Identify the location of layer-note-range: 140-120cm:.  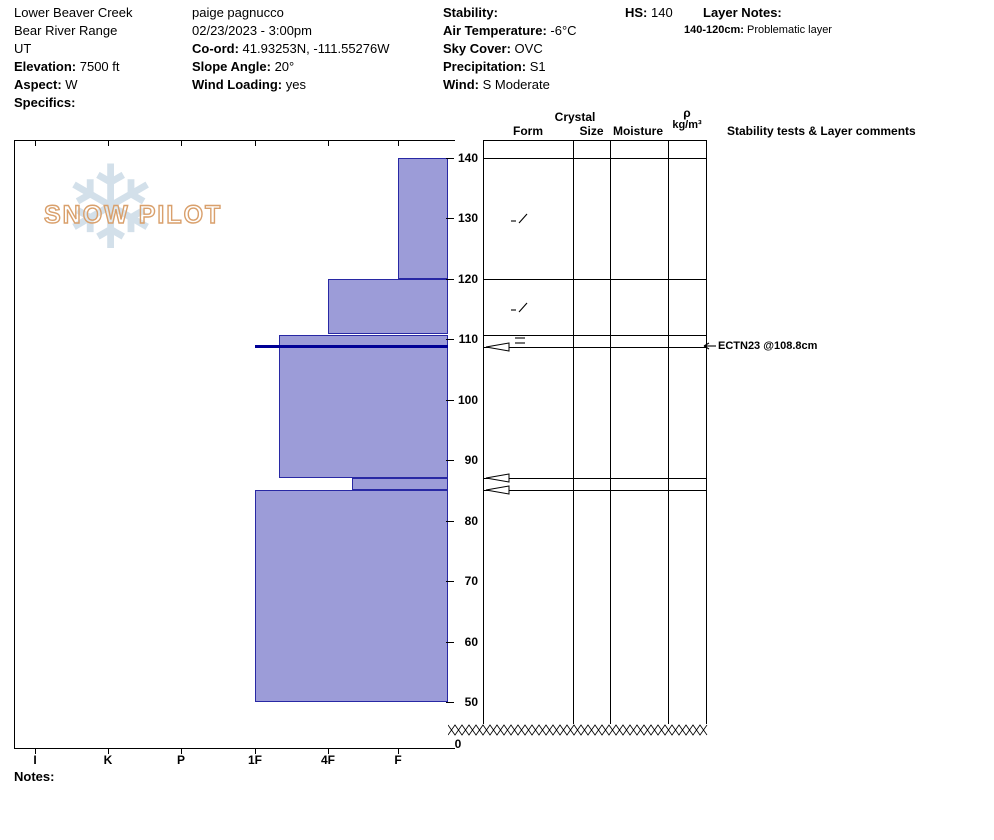
(714, 30).